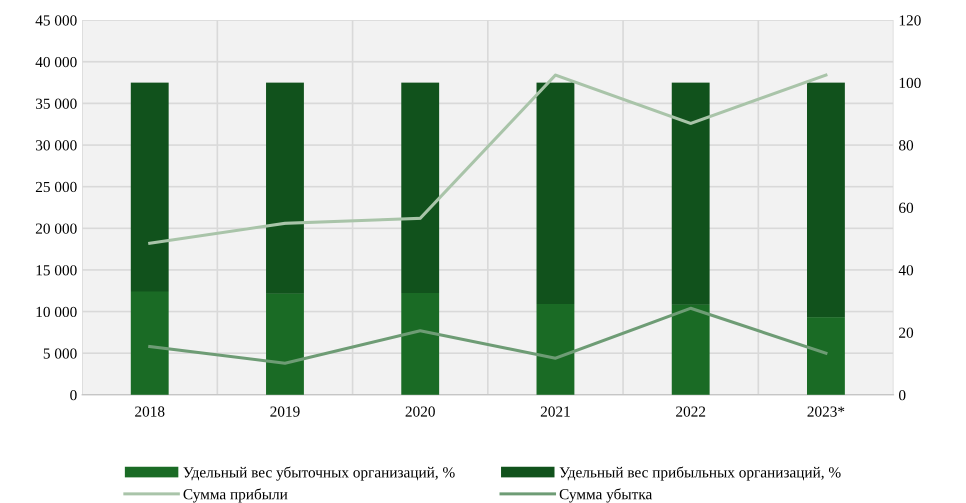 The height and width of the screenshot is (503, 966). I want to click on x-tick-label: 2023*, so click(826, 411).